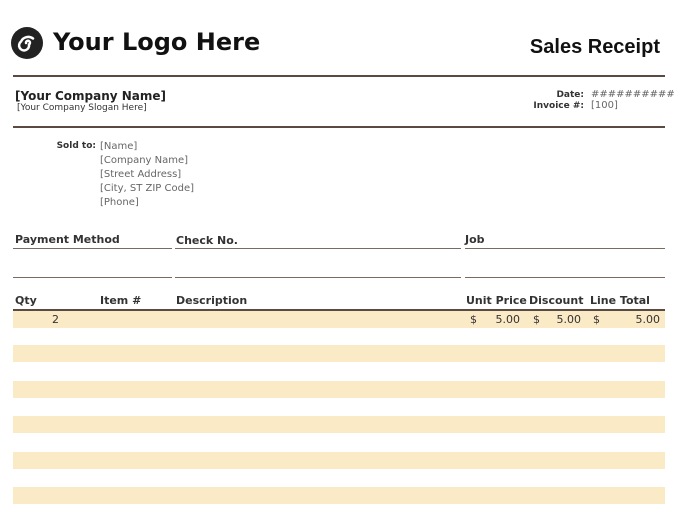  I want to click on column-header: Unit Price, so click(496, 300).